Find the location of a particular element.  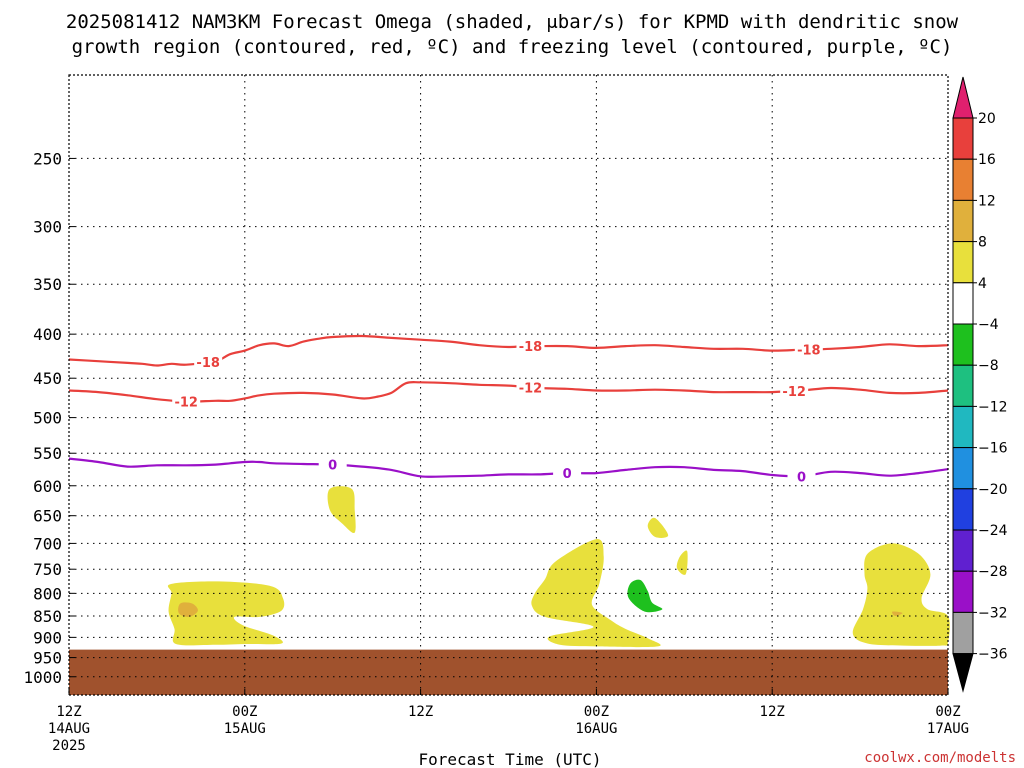

y-tick-label-600: 600 is located at coordinates (47, 486).